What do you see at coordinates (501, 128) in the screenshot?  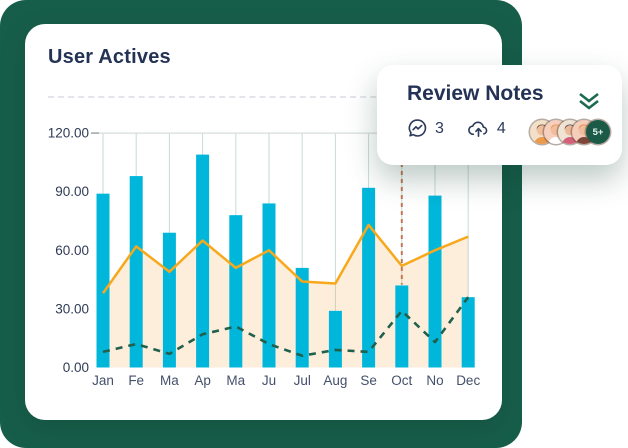 I see `uploads-count: 4` at bounding box center [501, 128].